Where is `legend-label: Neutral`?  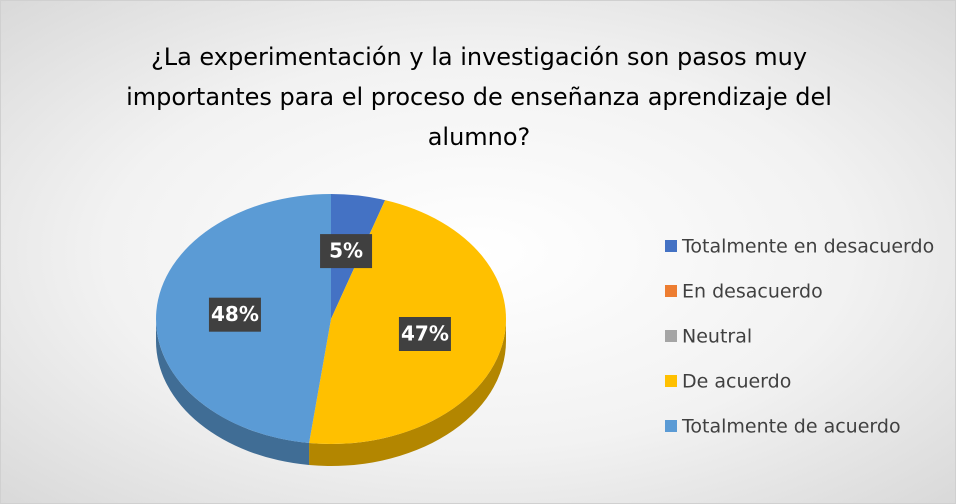
legend-label: Neutral is located at coordinates (717, 337).